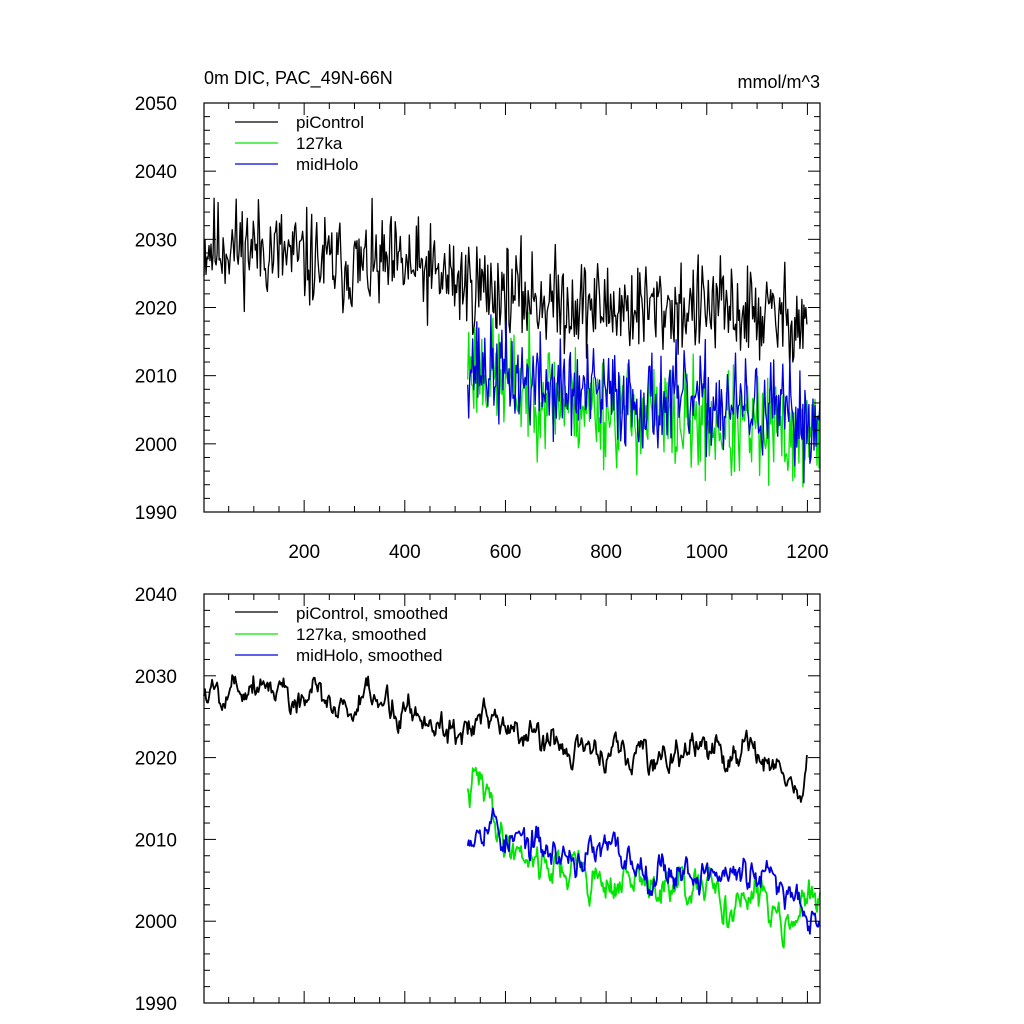  Describe the element at coordinates (327, 164) in the screenshot. I see `legend-label-midholo: midHolo` at that location.